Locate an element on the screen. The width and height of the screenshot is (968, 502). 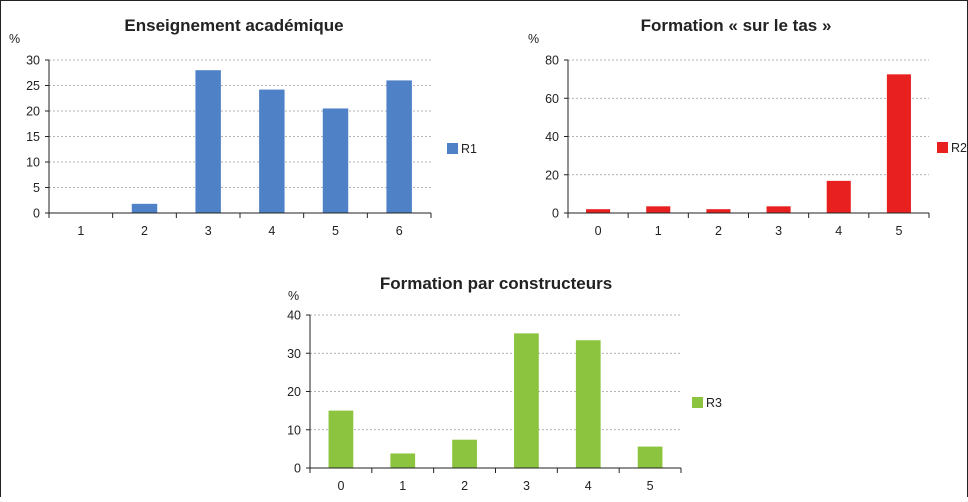
legend: R2 is located at coordinates (952, 148).